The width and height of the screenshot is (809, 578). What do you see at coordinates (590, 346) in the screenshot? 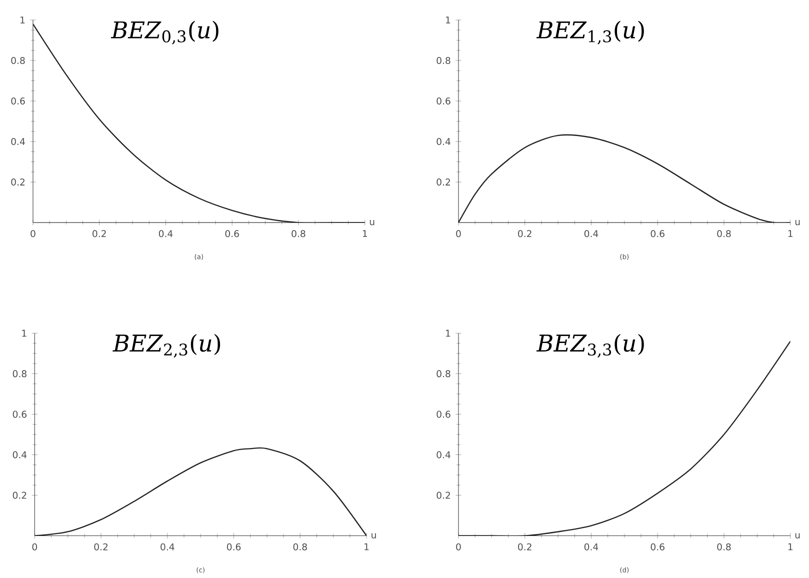
I see `chart-title: BEZ$_{3,3}$(u)` at bounding box center [590, 346].